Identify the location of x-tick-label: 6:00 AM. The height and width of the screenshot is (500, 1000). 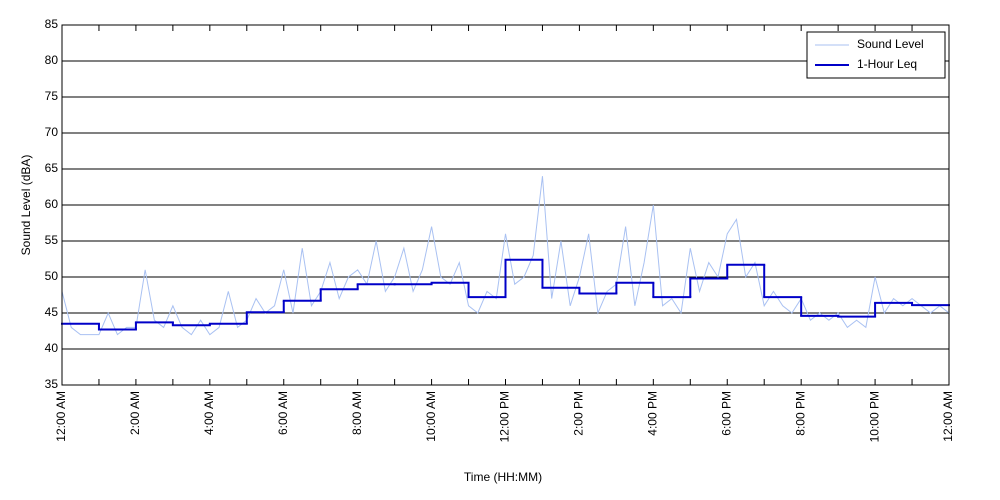
(283, 413).